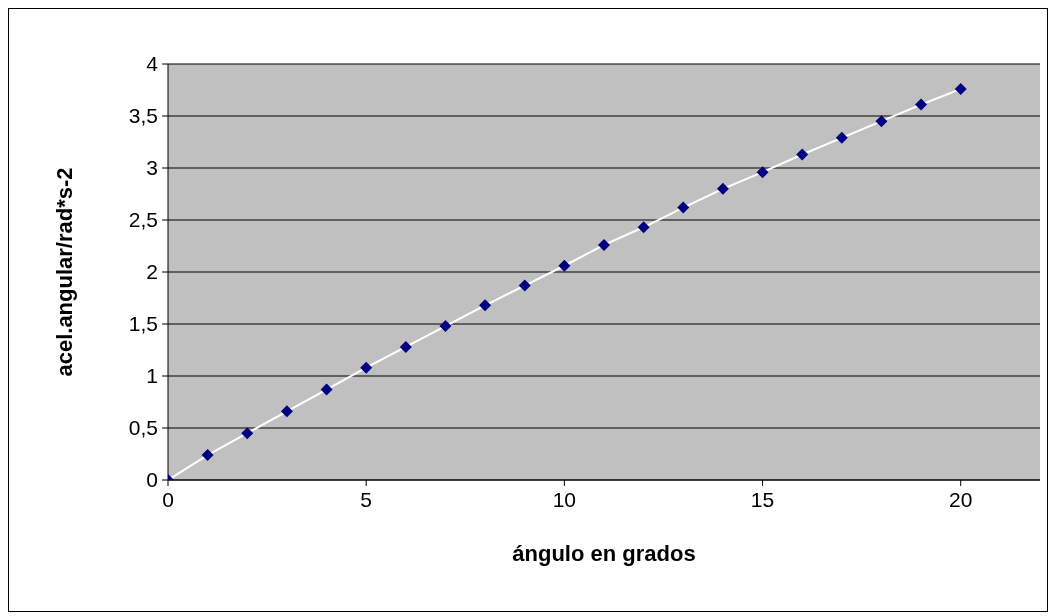 The height and width of the screenshot is (616, 1052). I want to click on y-tick-label: 0,5, so click(143, 428).